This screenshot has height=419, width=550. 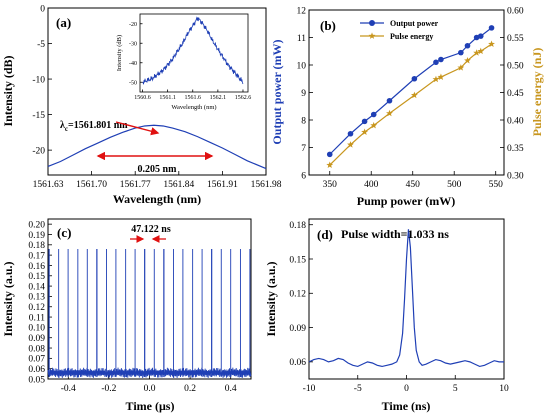 I want to click on panel-c-x-axis-label: Time (μs), so click(x=150, y=406).